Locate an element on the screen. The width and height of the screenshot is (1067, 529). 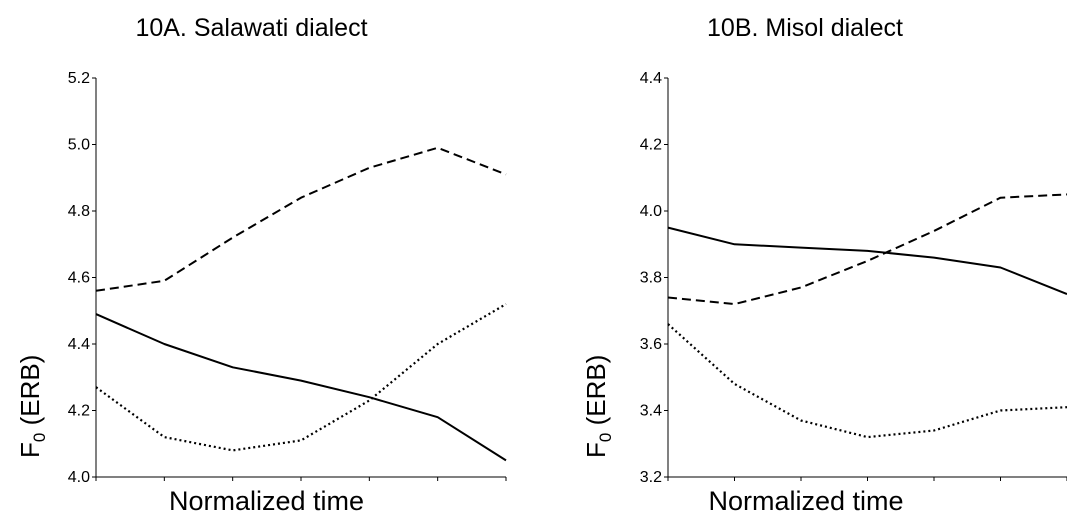
y-tick-label: 4.8 is located at coordinates (79, 211).